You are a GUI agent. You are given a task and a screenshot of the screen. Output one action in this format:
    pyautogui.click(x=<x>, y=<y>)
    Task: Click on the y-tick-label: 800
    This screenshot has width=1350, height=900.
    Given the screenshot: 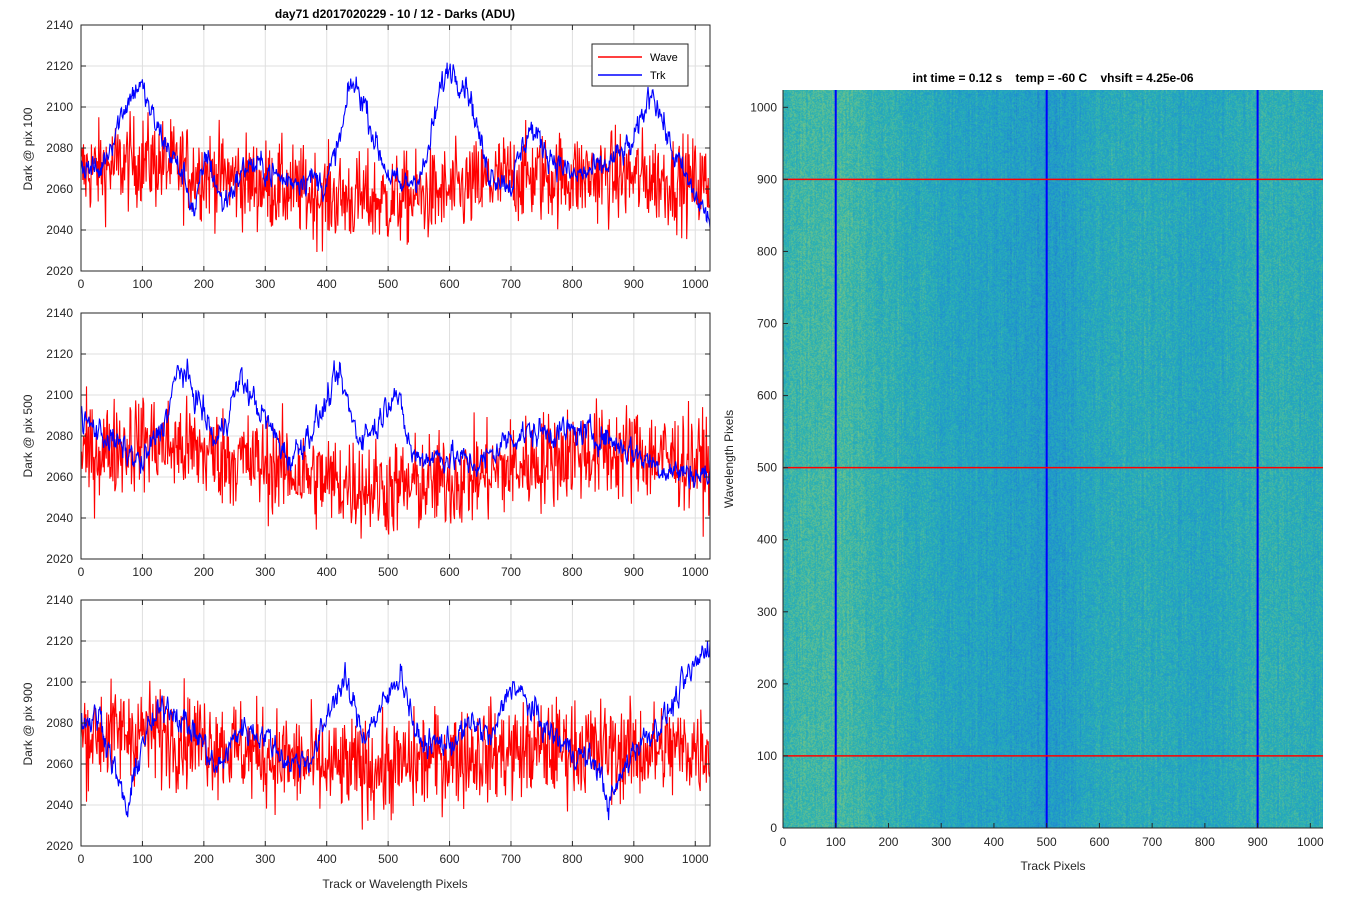 What is the action you would take?
    pyautogui.click(x=767, y=251)
    